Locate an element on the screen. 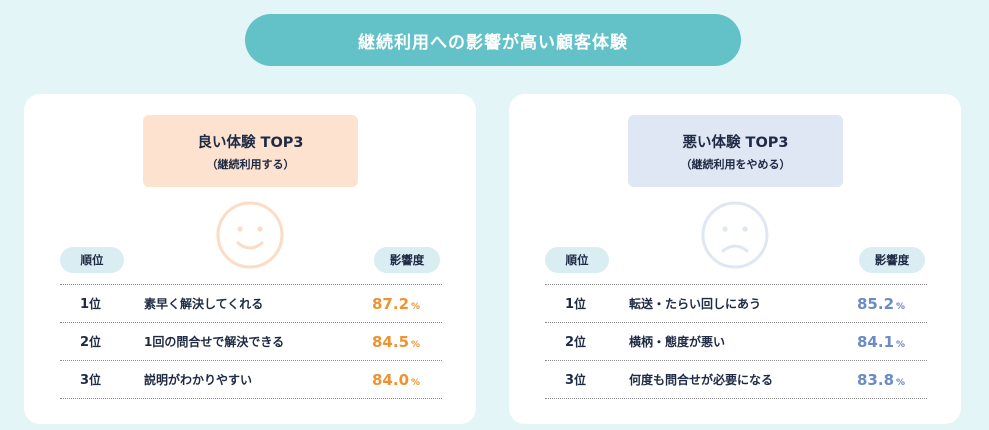  experience-label: 横柄・態度が悪い is located at coordinates (677, 342).